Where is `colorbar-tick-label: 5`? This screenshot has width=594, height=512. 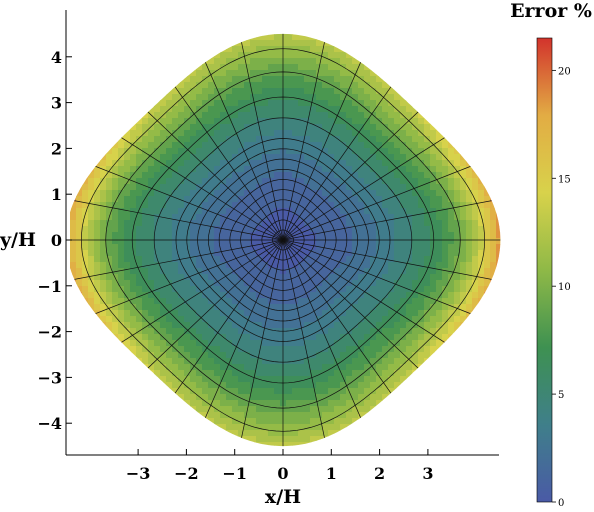 colorbar-tick-label: 5 is located at coordinates (561, 395).